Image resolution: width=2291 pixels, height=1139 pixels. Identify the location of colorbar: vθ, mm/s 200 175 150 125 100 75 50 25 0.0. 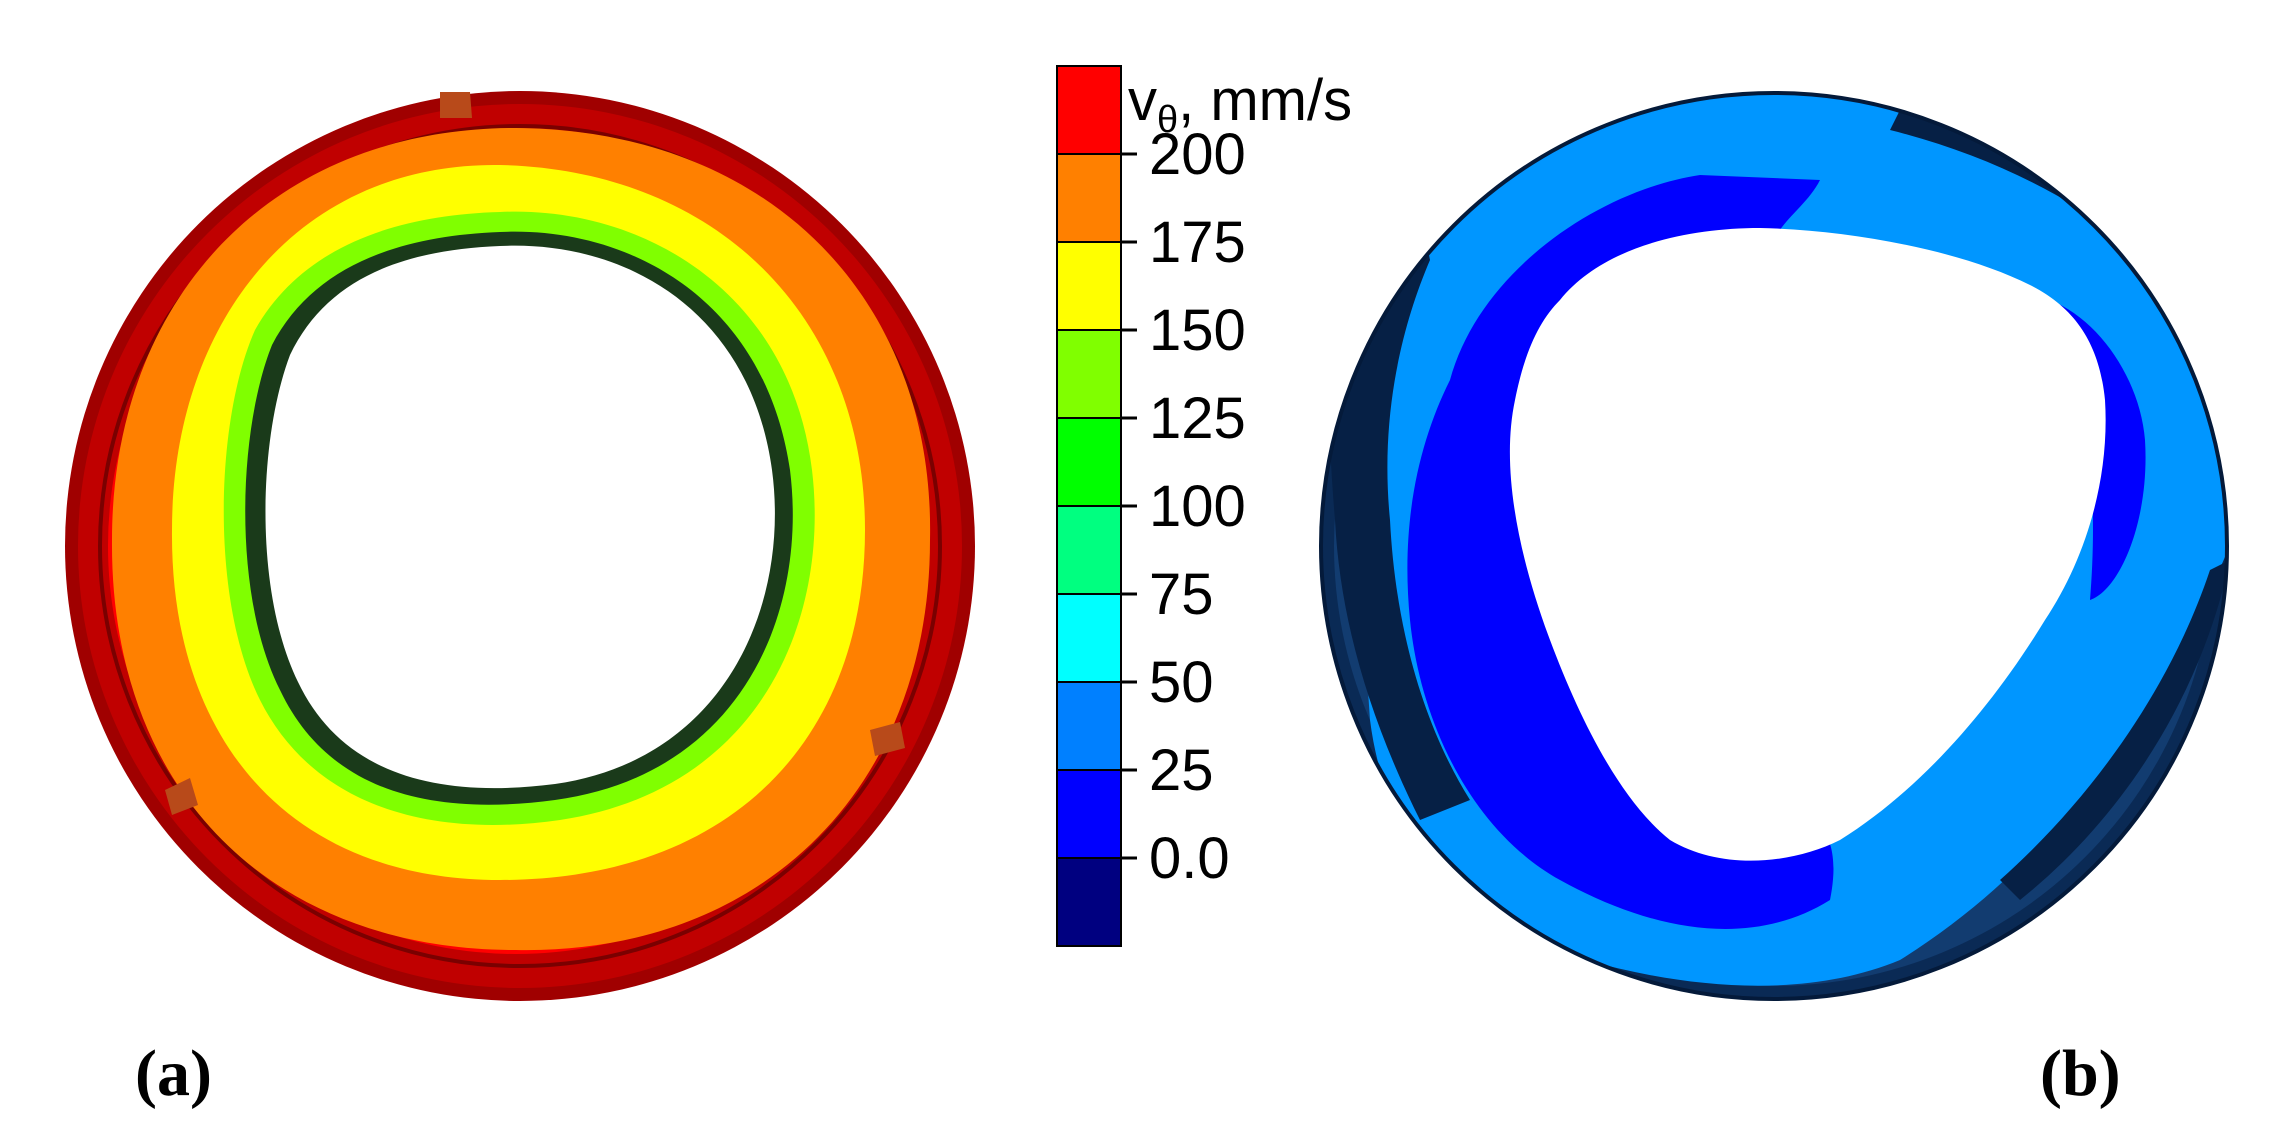
(1204, 506).